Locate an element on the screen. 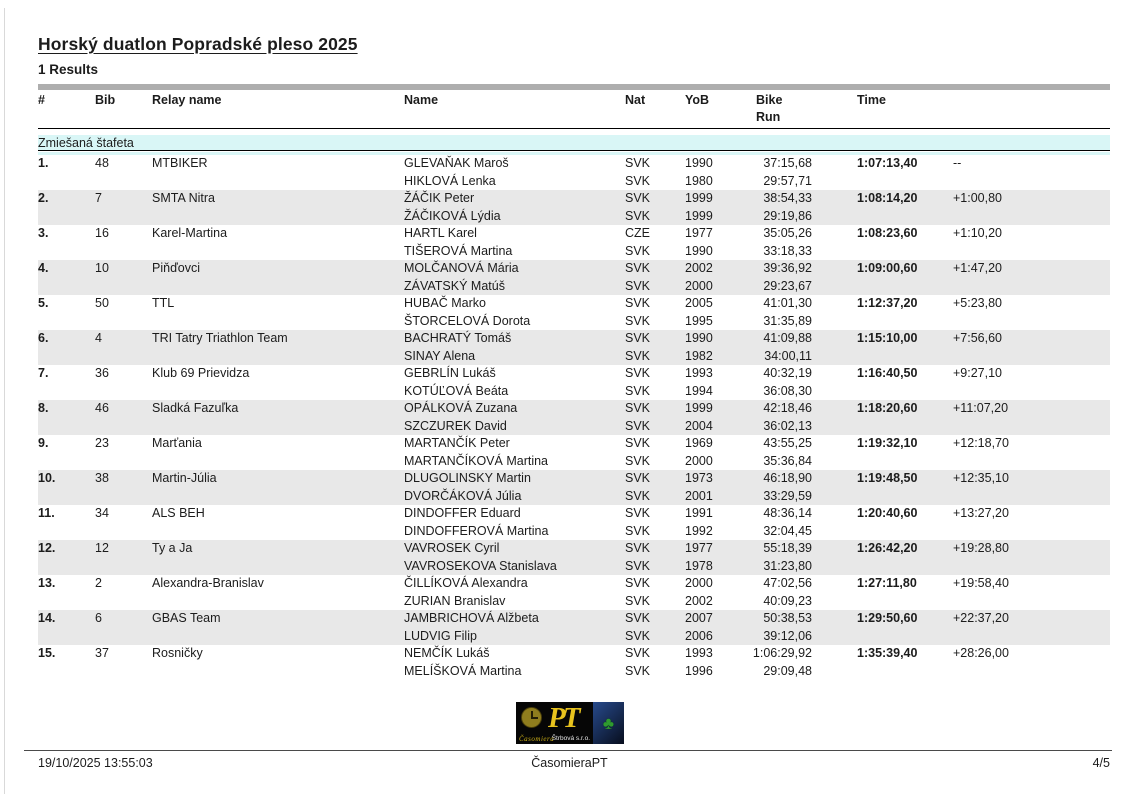  time-diff: +9:27,10 is located at coordinates (978, 373).